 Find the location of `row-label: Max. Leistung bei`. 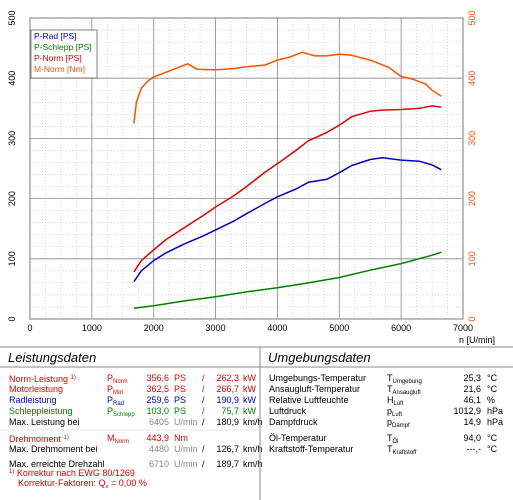

row-label: Max. Leistung bei is located at coordinates (44, 422).